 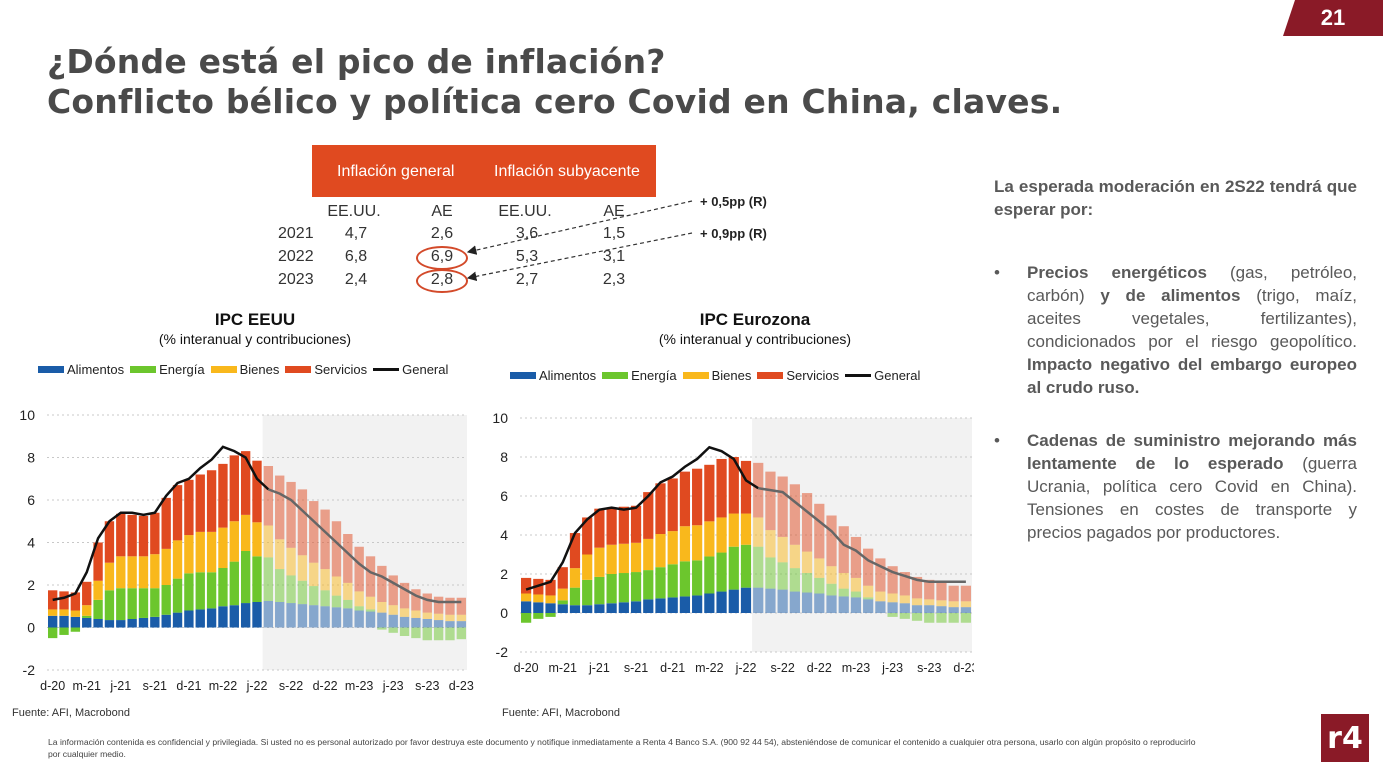 I want to click on legend-item: Servicios, so click(x=326, y=369).